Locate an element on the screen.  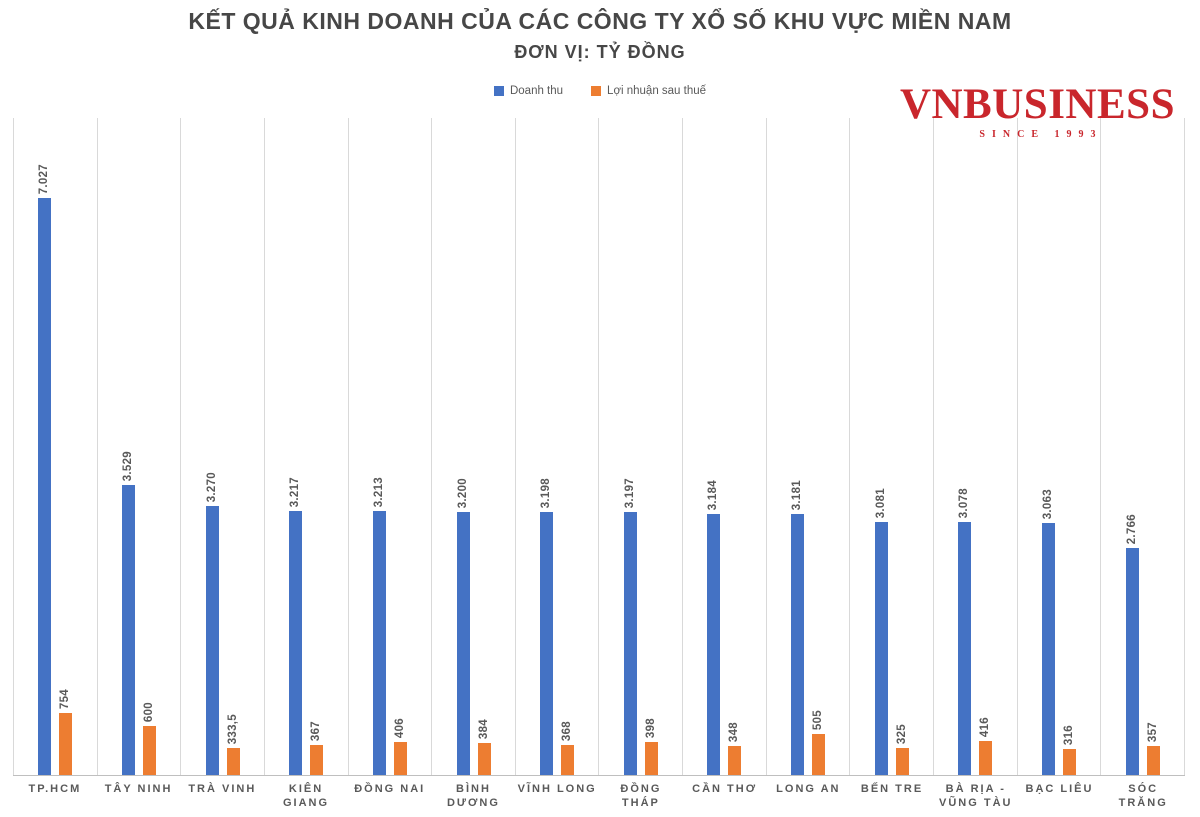
bar-group: 600 is located at coordinates (149, 446).